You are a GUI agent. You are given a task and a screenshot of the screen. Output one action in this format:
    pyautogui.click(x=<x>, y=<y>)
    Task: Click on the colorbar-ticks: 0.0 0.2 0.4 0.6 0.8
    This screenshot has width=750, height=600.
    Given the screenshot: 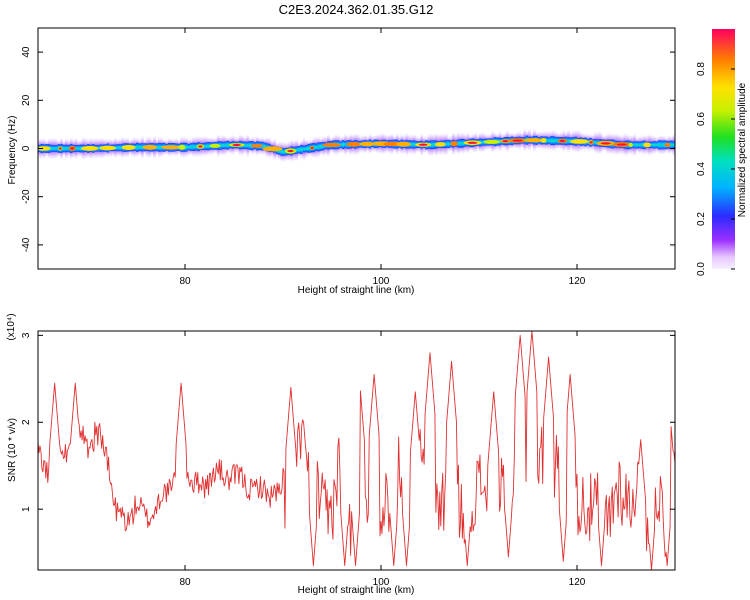 What is the action you would take?
    pyautogui.click(x=715, y=169)
    